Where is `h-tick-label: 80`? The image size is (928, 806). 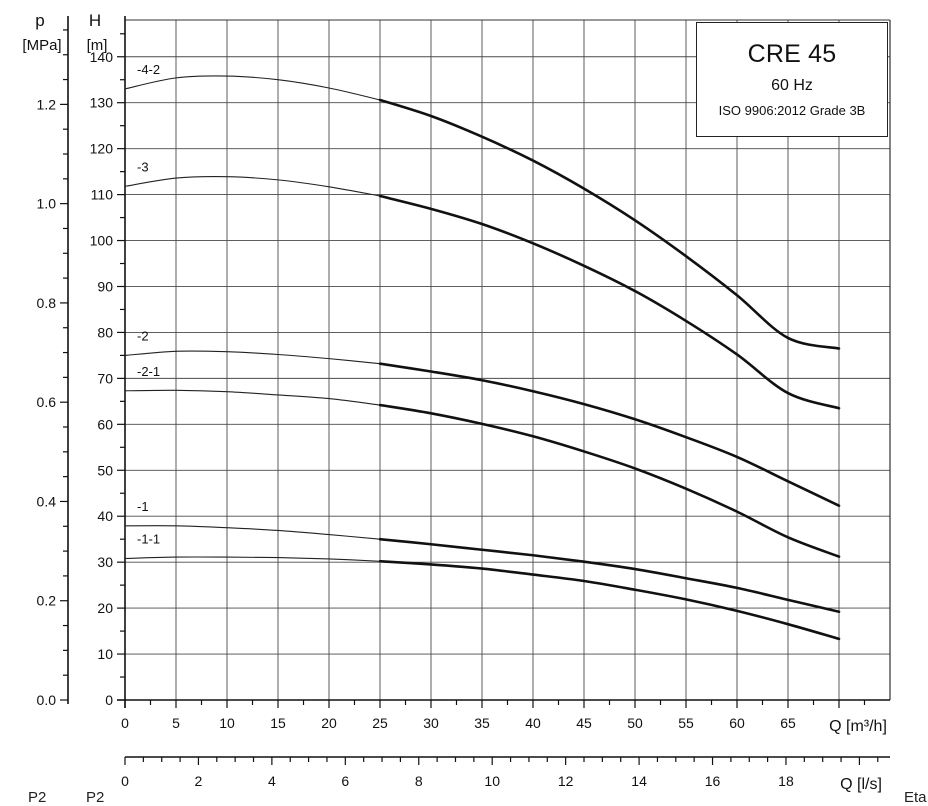 h-tick-label: 80 is located at coordinates (105, 332).